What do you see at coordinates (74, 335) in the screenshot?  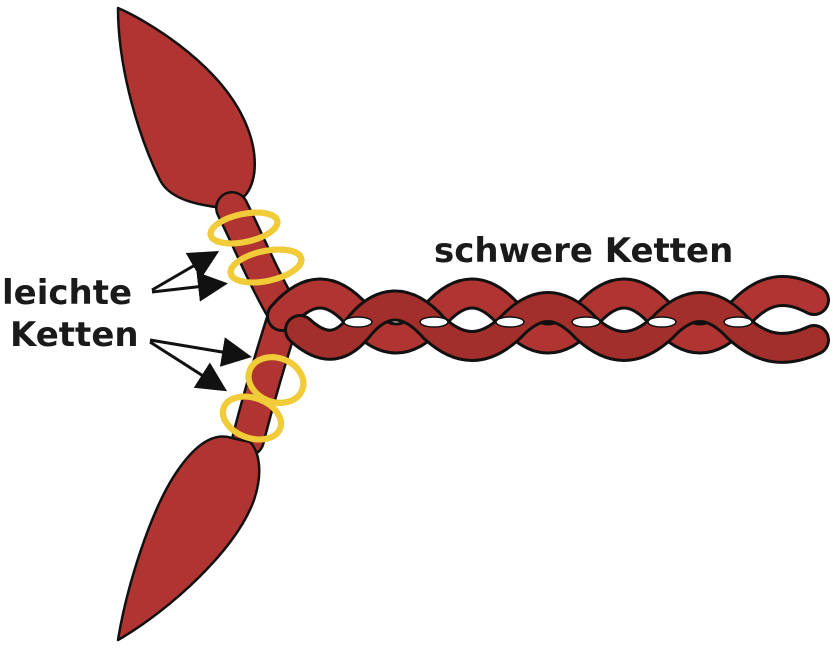 I see `light-chains-label-line2: Ketten` at bounding box center [74, 335].